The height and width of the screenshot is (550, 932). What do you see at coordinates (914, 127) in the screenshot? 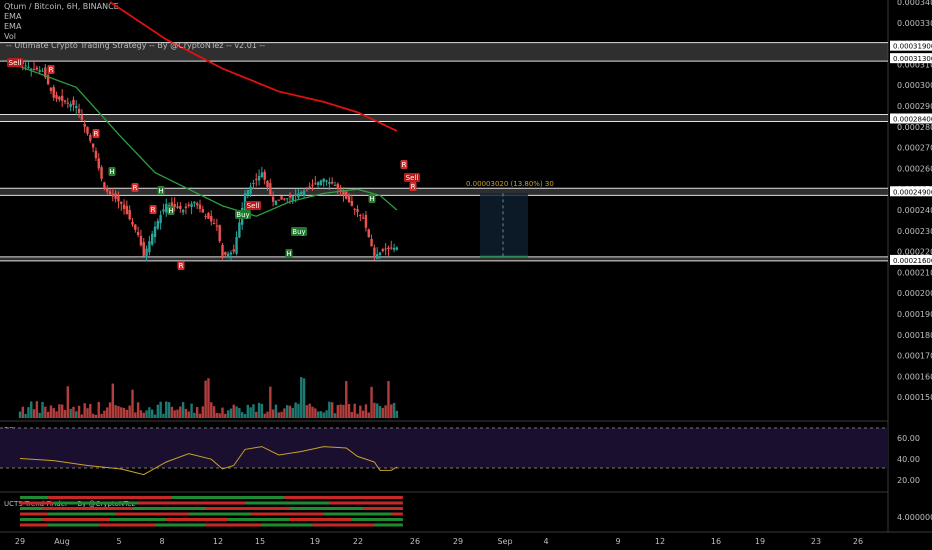
I see `price-tick-label: 0.00028000` at bounding box center [914, 127].